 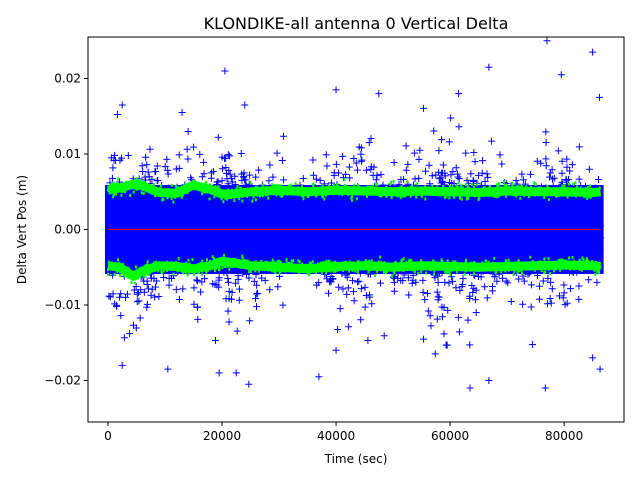 What do you see at coordinates (108, 436) in the screenshot?
I see `x-tick-label: 0` at bounding box center [108, 436].